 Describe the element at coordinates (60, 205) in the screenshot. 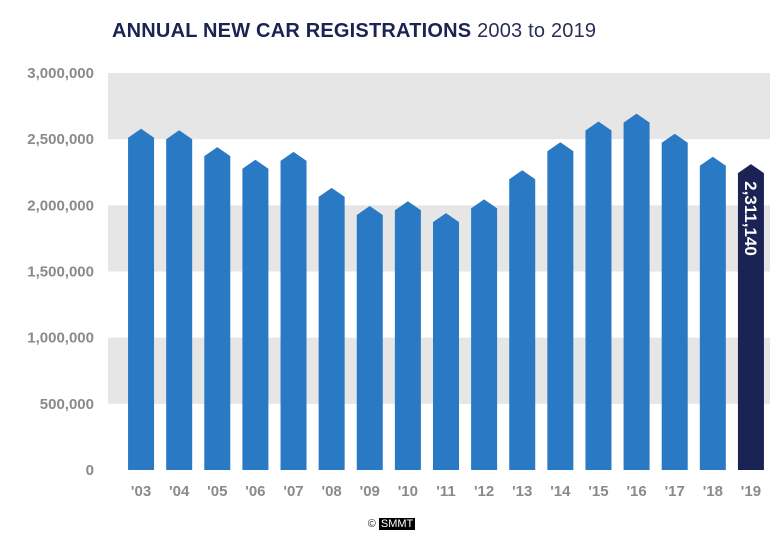

I see `y-tick-label: 2,000,000` at that location.